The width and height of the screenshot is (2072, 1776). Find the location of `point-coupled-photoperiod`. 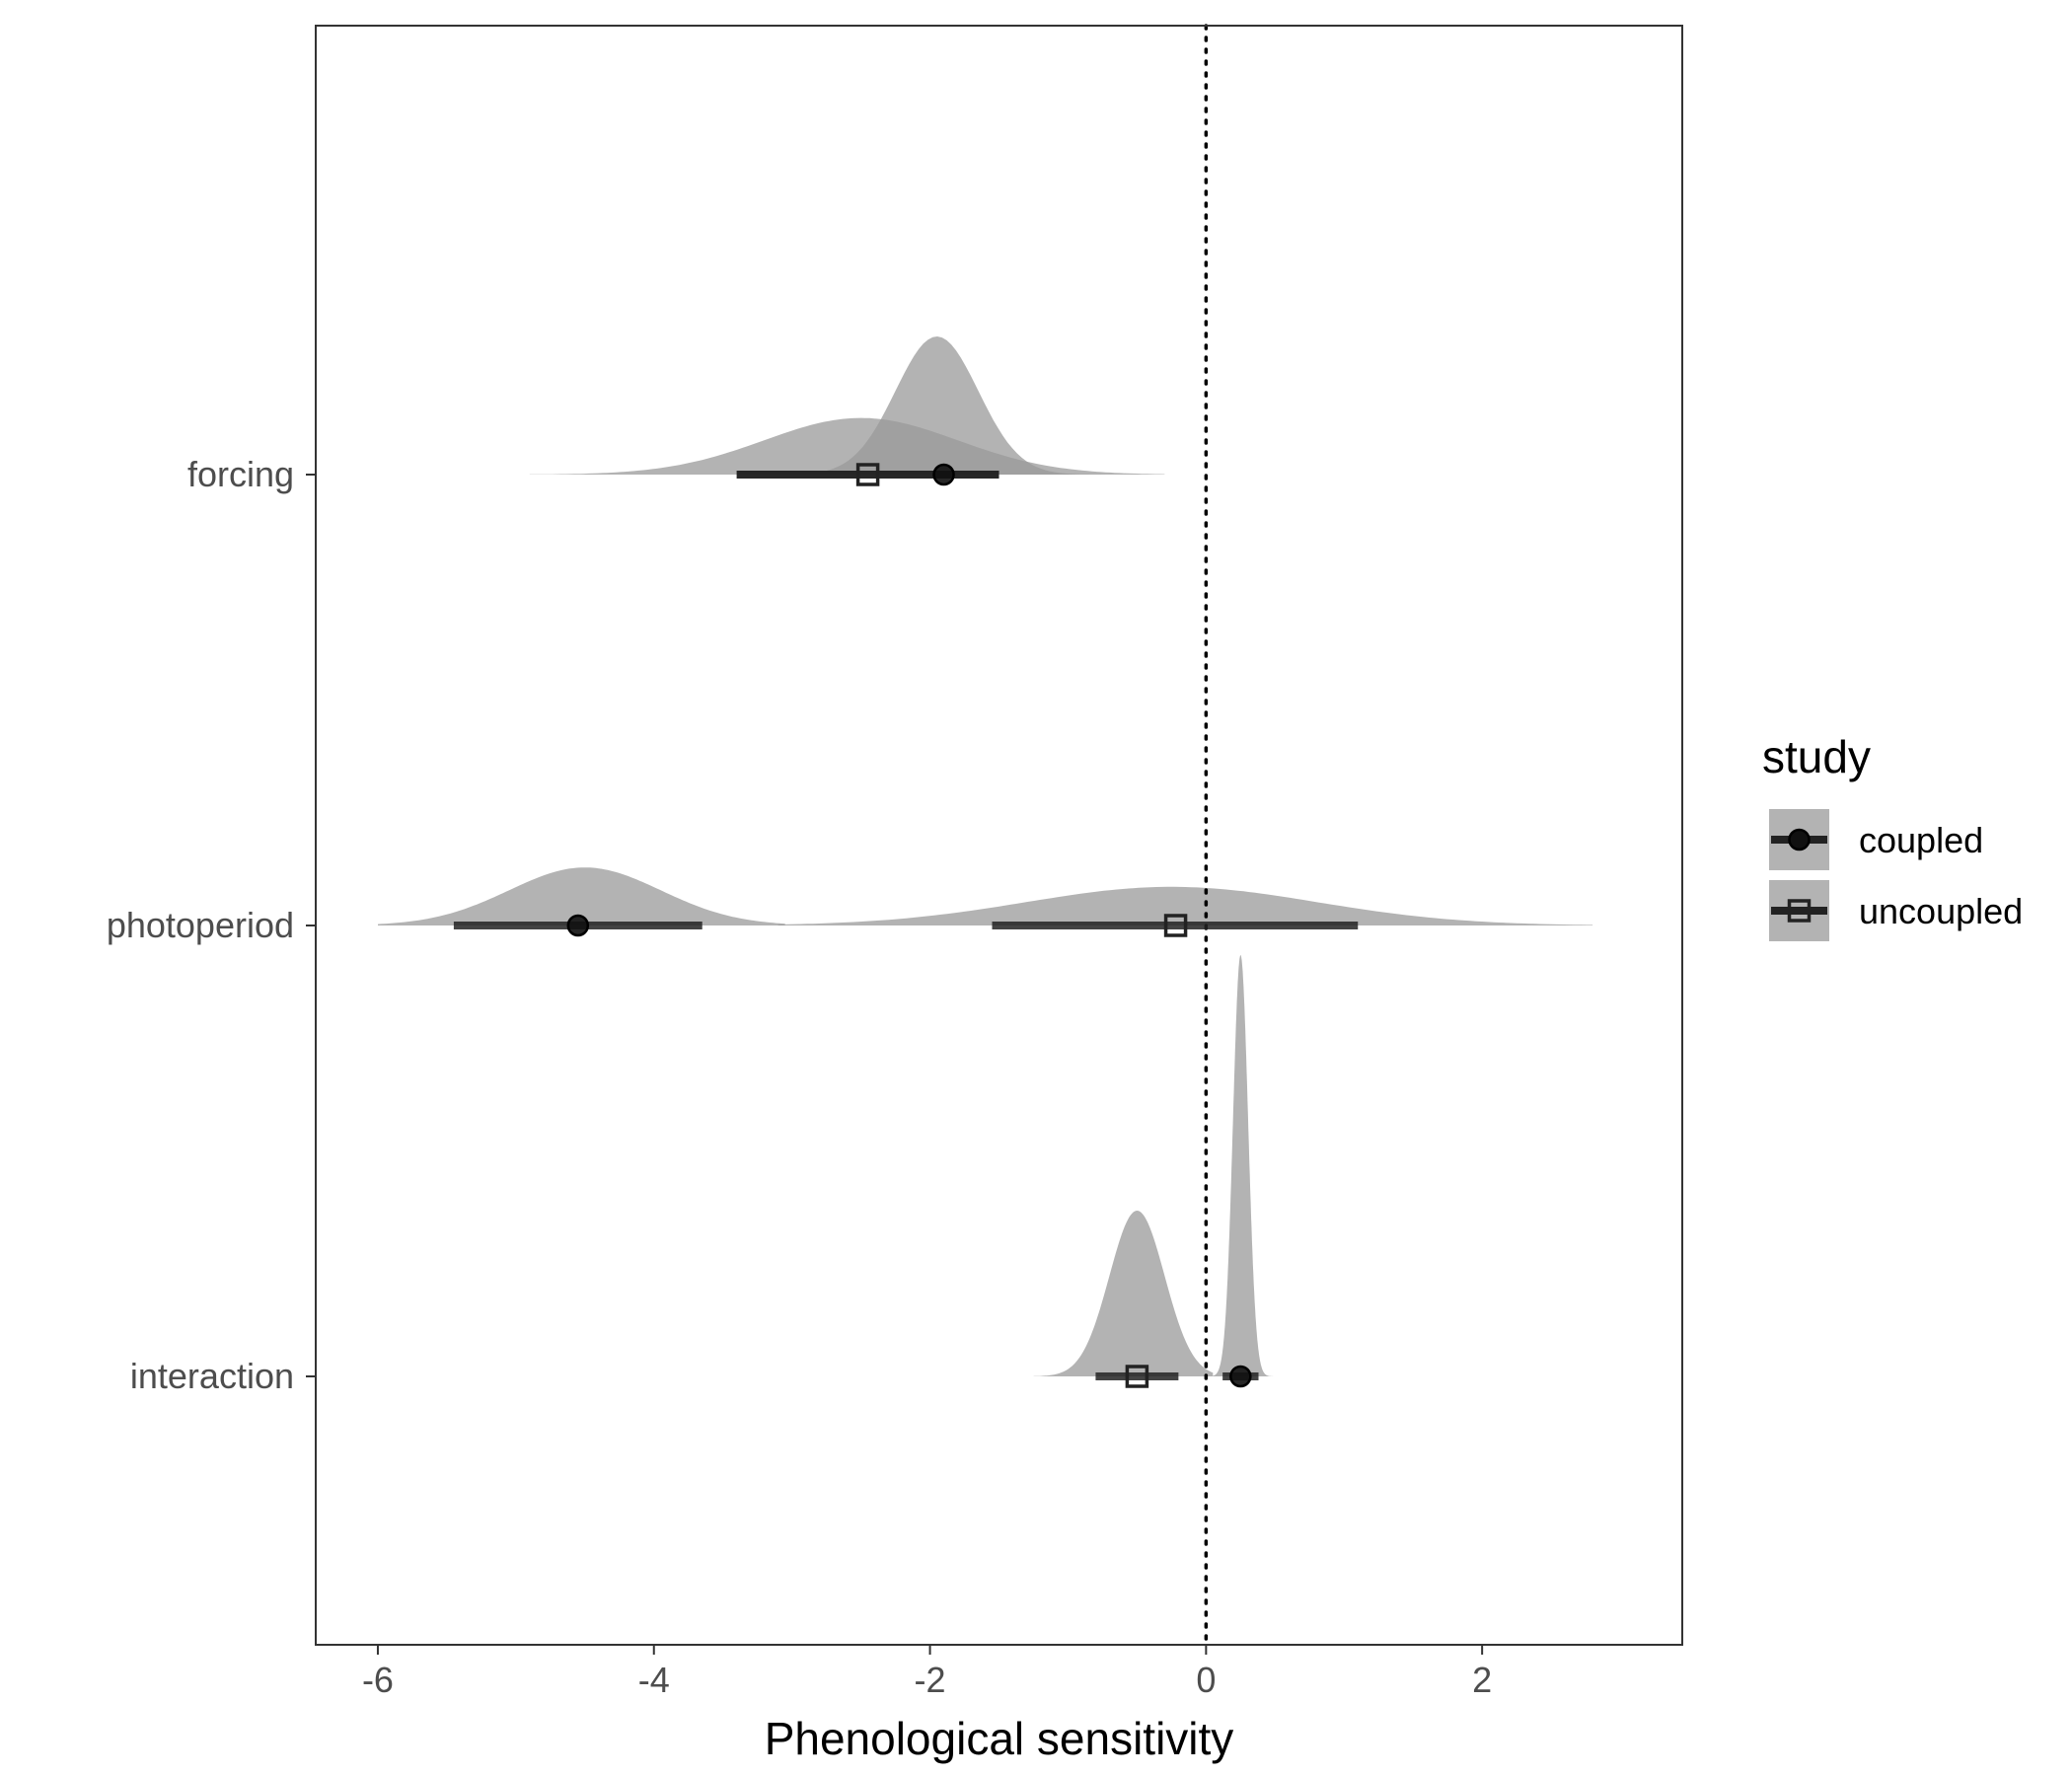

point-coupled-photoperiod is located at coordinates (578, 926).